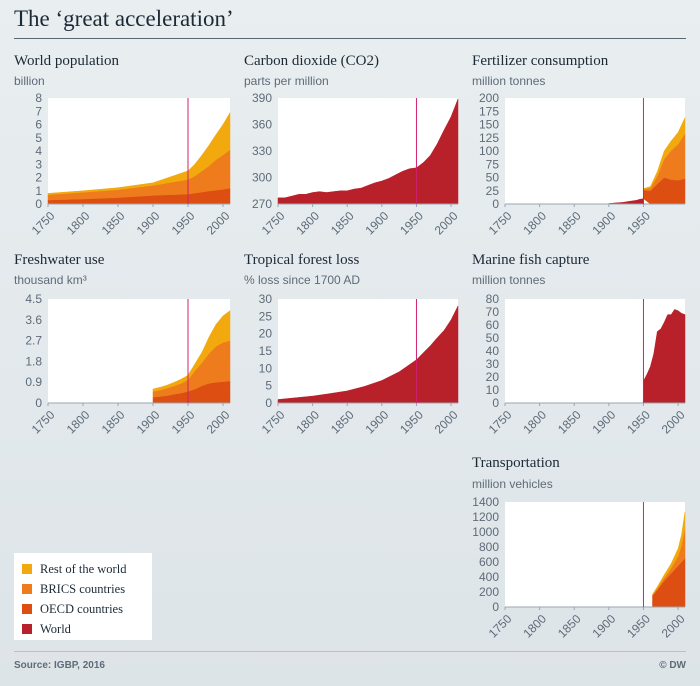 The height and width of the screenshot is (686, 700). Describe the element at coordinates (266, 351) in the screenshot. I see `y-tick-label-forest: 15` at that location.